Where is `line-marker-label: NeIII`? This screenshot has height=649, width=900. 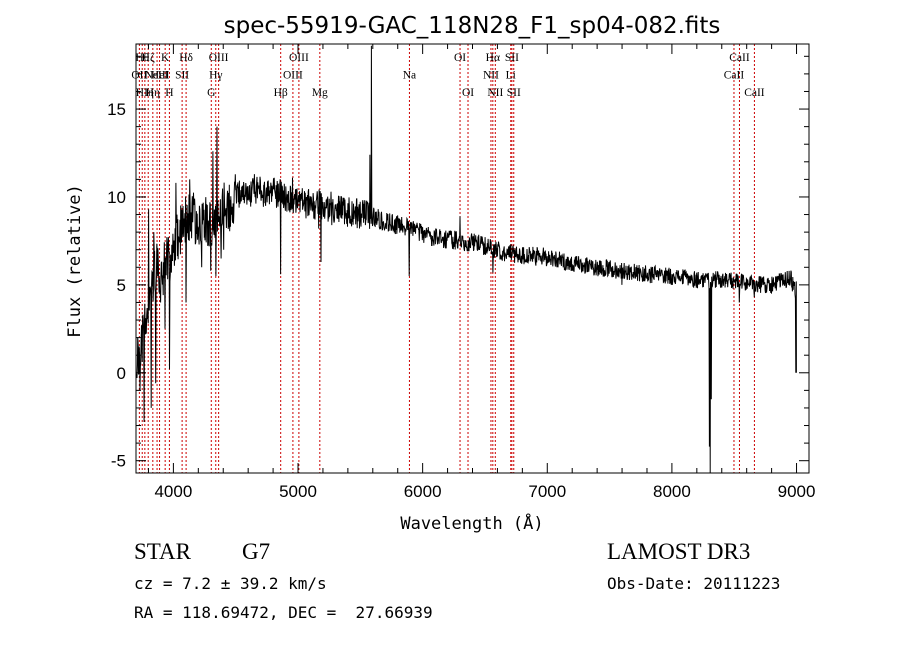
line-marker-label: NeIII is located at coordinates (157, 76).